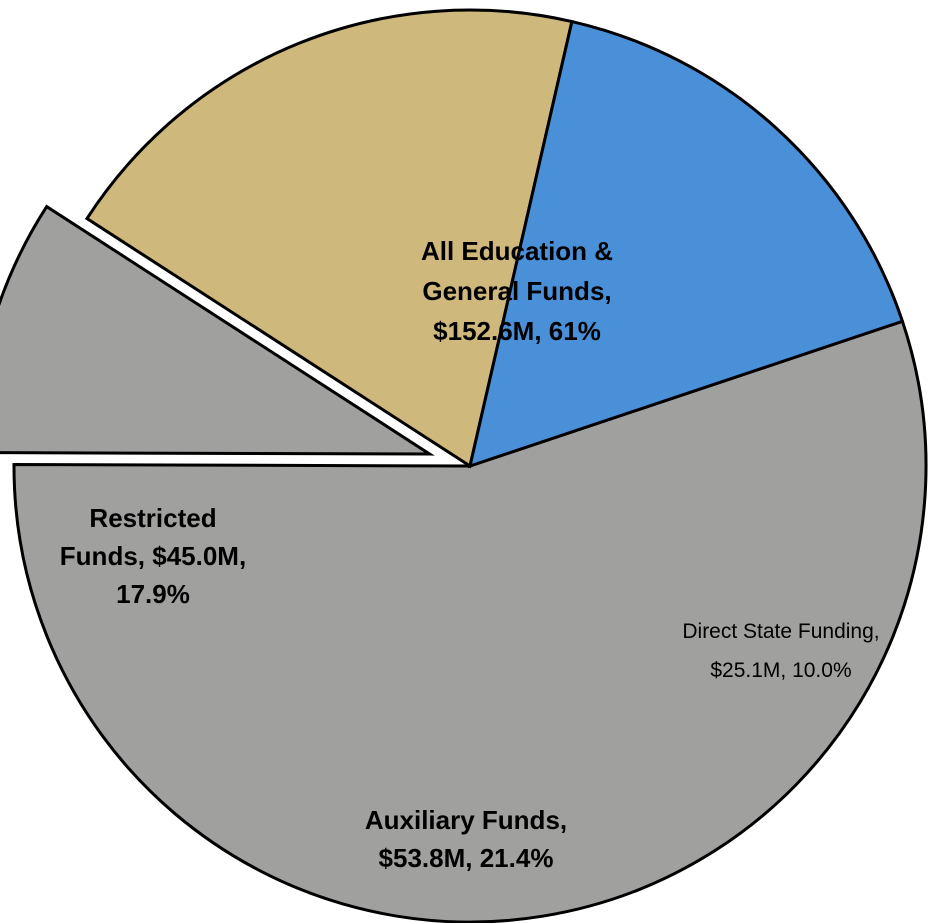 The image size is (941, 923). I want to click on slice-label-line: Auxiliary Funds,, so click(466, 820).